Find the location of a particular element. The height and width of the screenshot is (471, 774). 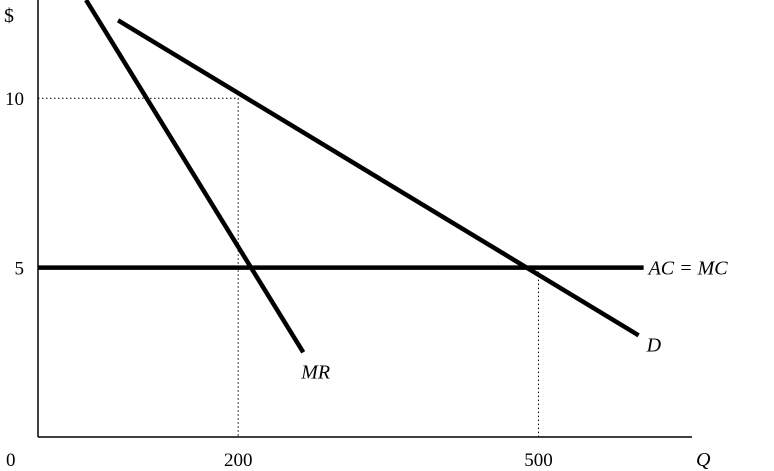

ac-mc-curve-label: AC = MC is located at coordinates (688, 269).